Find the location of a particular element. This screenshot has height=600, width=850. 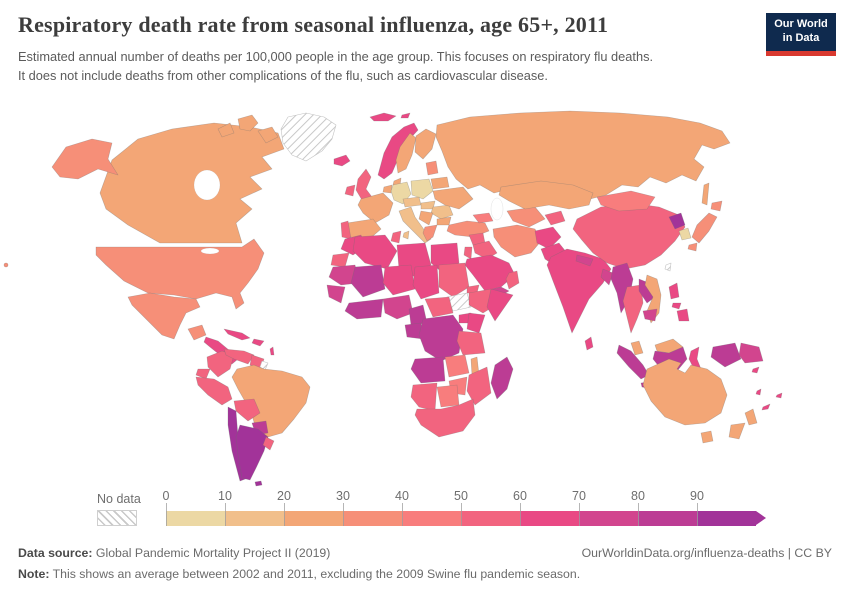

country-angola is located at coordinates (428, 370).